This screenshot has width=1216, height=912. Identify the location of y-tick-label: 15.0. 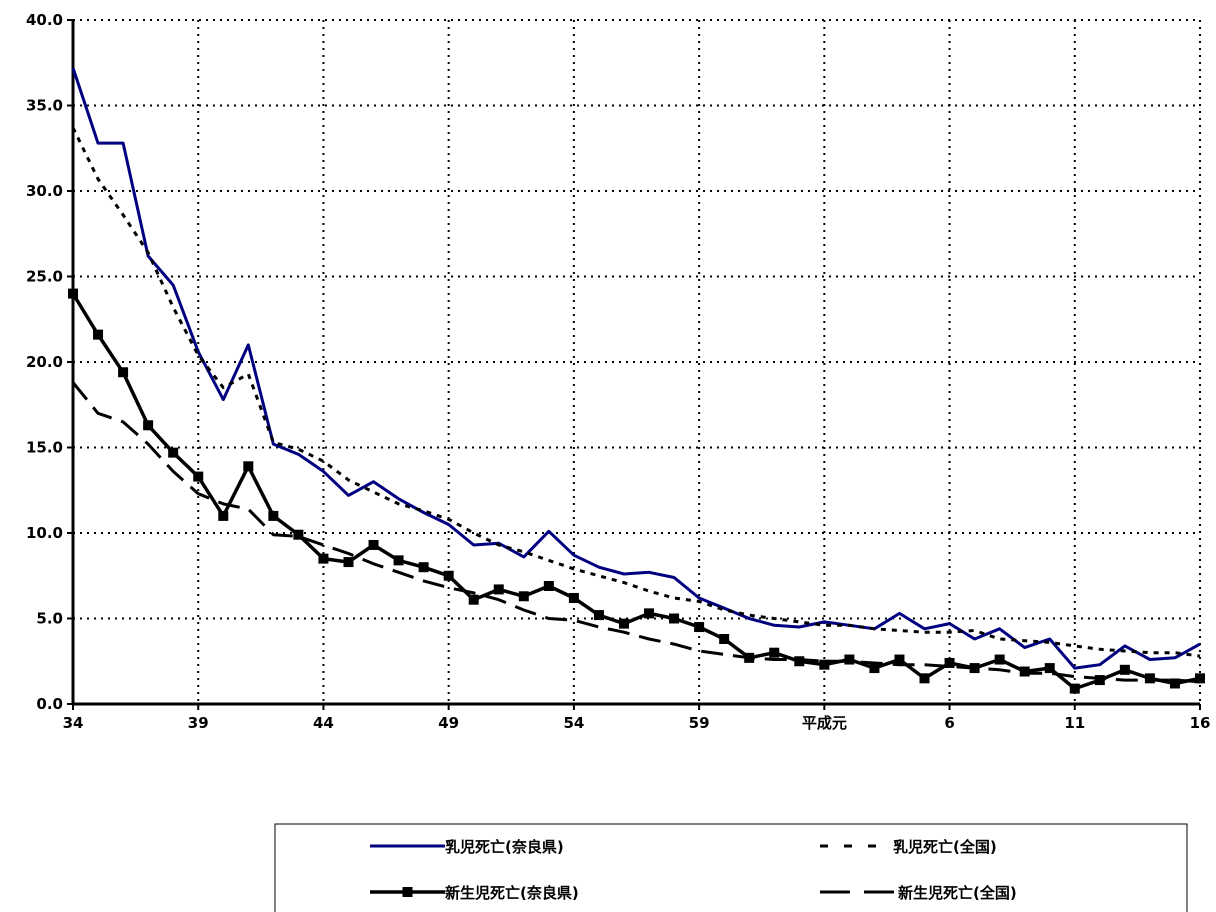
(44, 448).